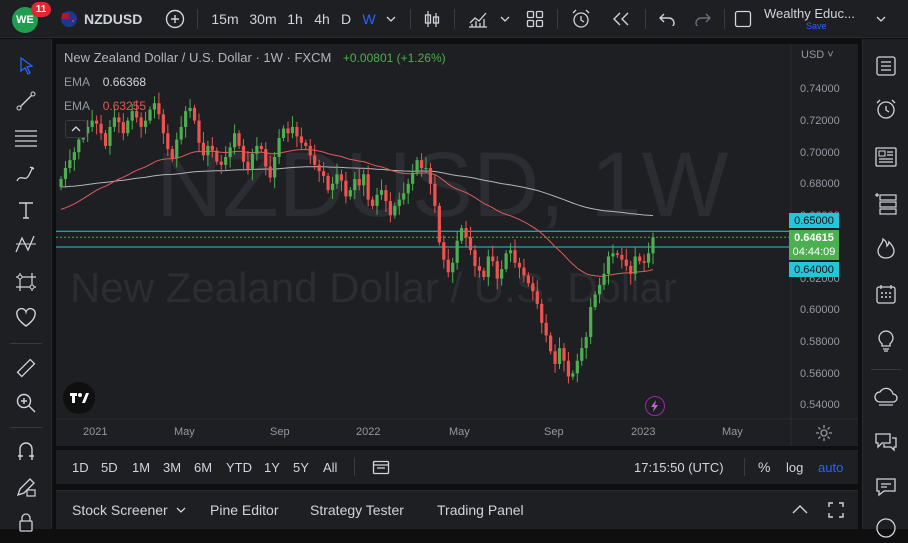 The image size is (908, 543). What do you see at coordinates (743, 19) in the screenshot?
I see `fullscreen-toggle` at bounding box center [743, 19].